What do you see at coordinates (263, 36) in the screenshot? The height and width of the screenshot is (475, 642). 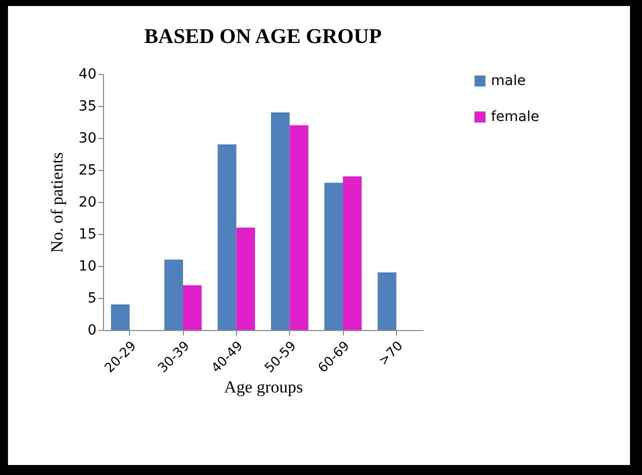 I see `chart-title: BASED ON AGE GROUP` at bounding box center [263, 36].